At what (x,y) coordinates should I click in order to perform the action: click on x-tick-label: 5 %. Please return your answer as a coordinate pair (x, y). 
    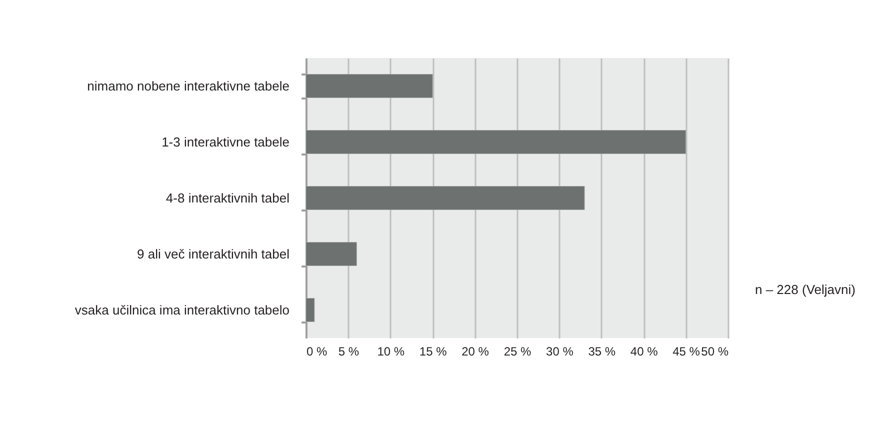
    Looking at the image, I should click on (349, 351).